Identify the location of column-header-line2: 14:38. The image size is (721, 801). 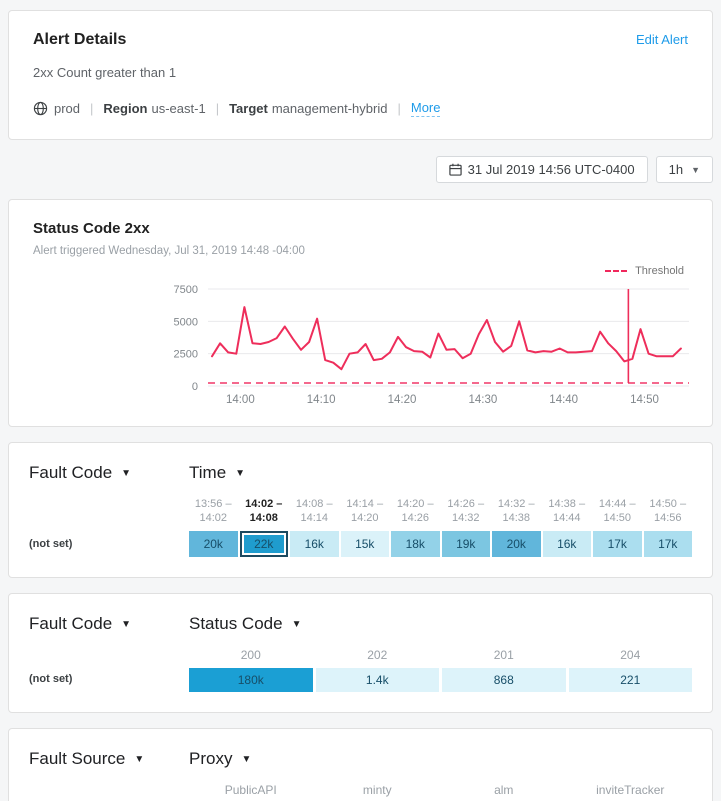
(516, 518).